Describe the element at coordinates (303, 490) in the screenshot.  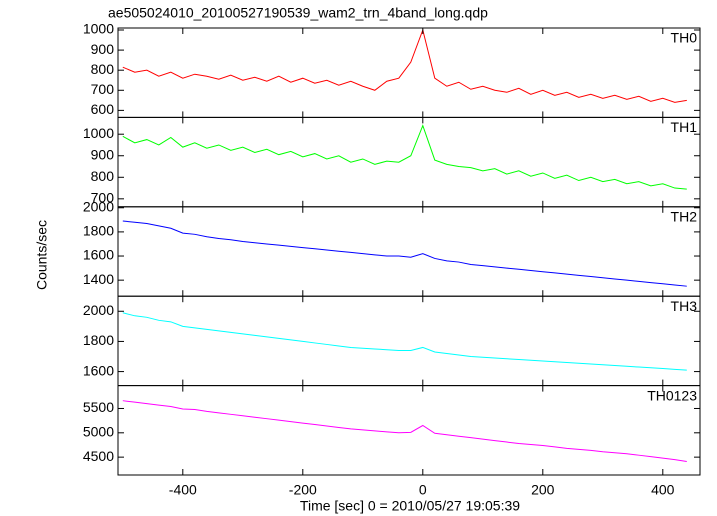
I see `x-tick-label: -200` at that location.